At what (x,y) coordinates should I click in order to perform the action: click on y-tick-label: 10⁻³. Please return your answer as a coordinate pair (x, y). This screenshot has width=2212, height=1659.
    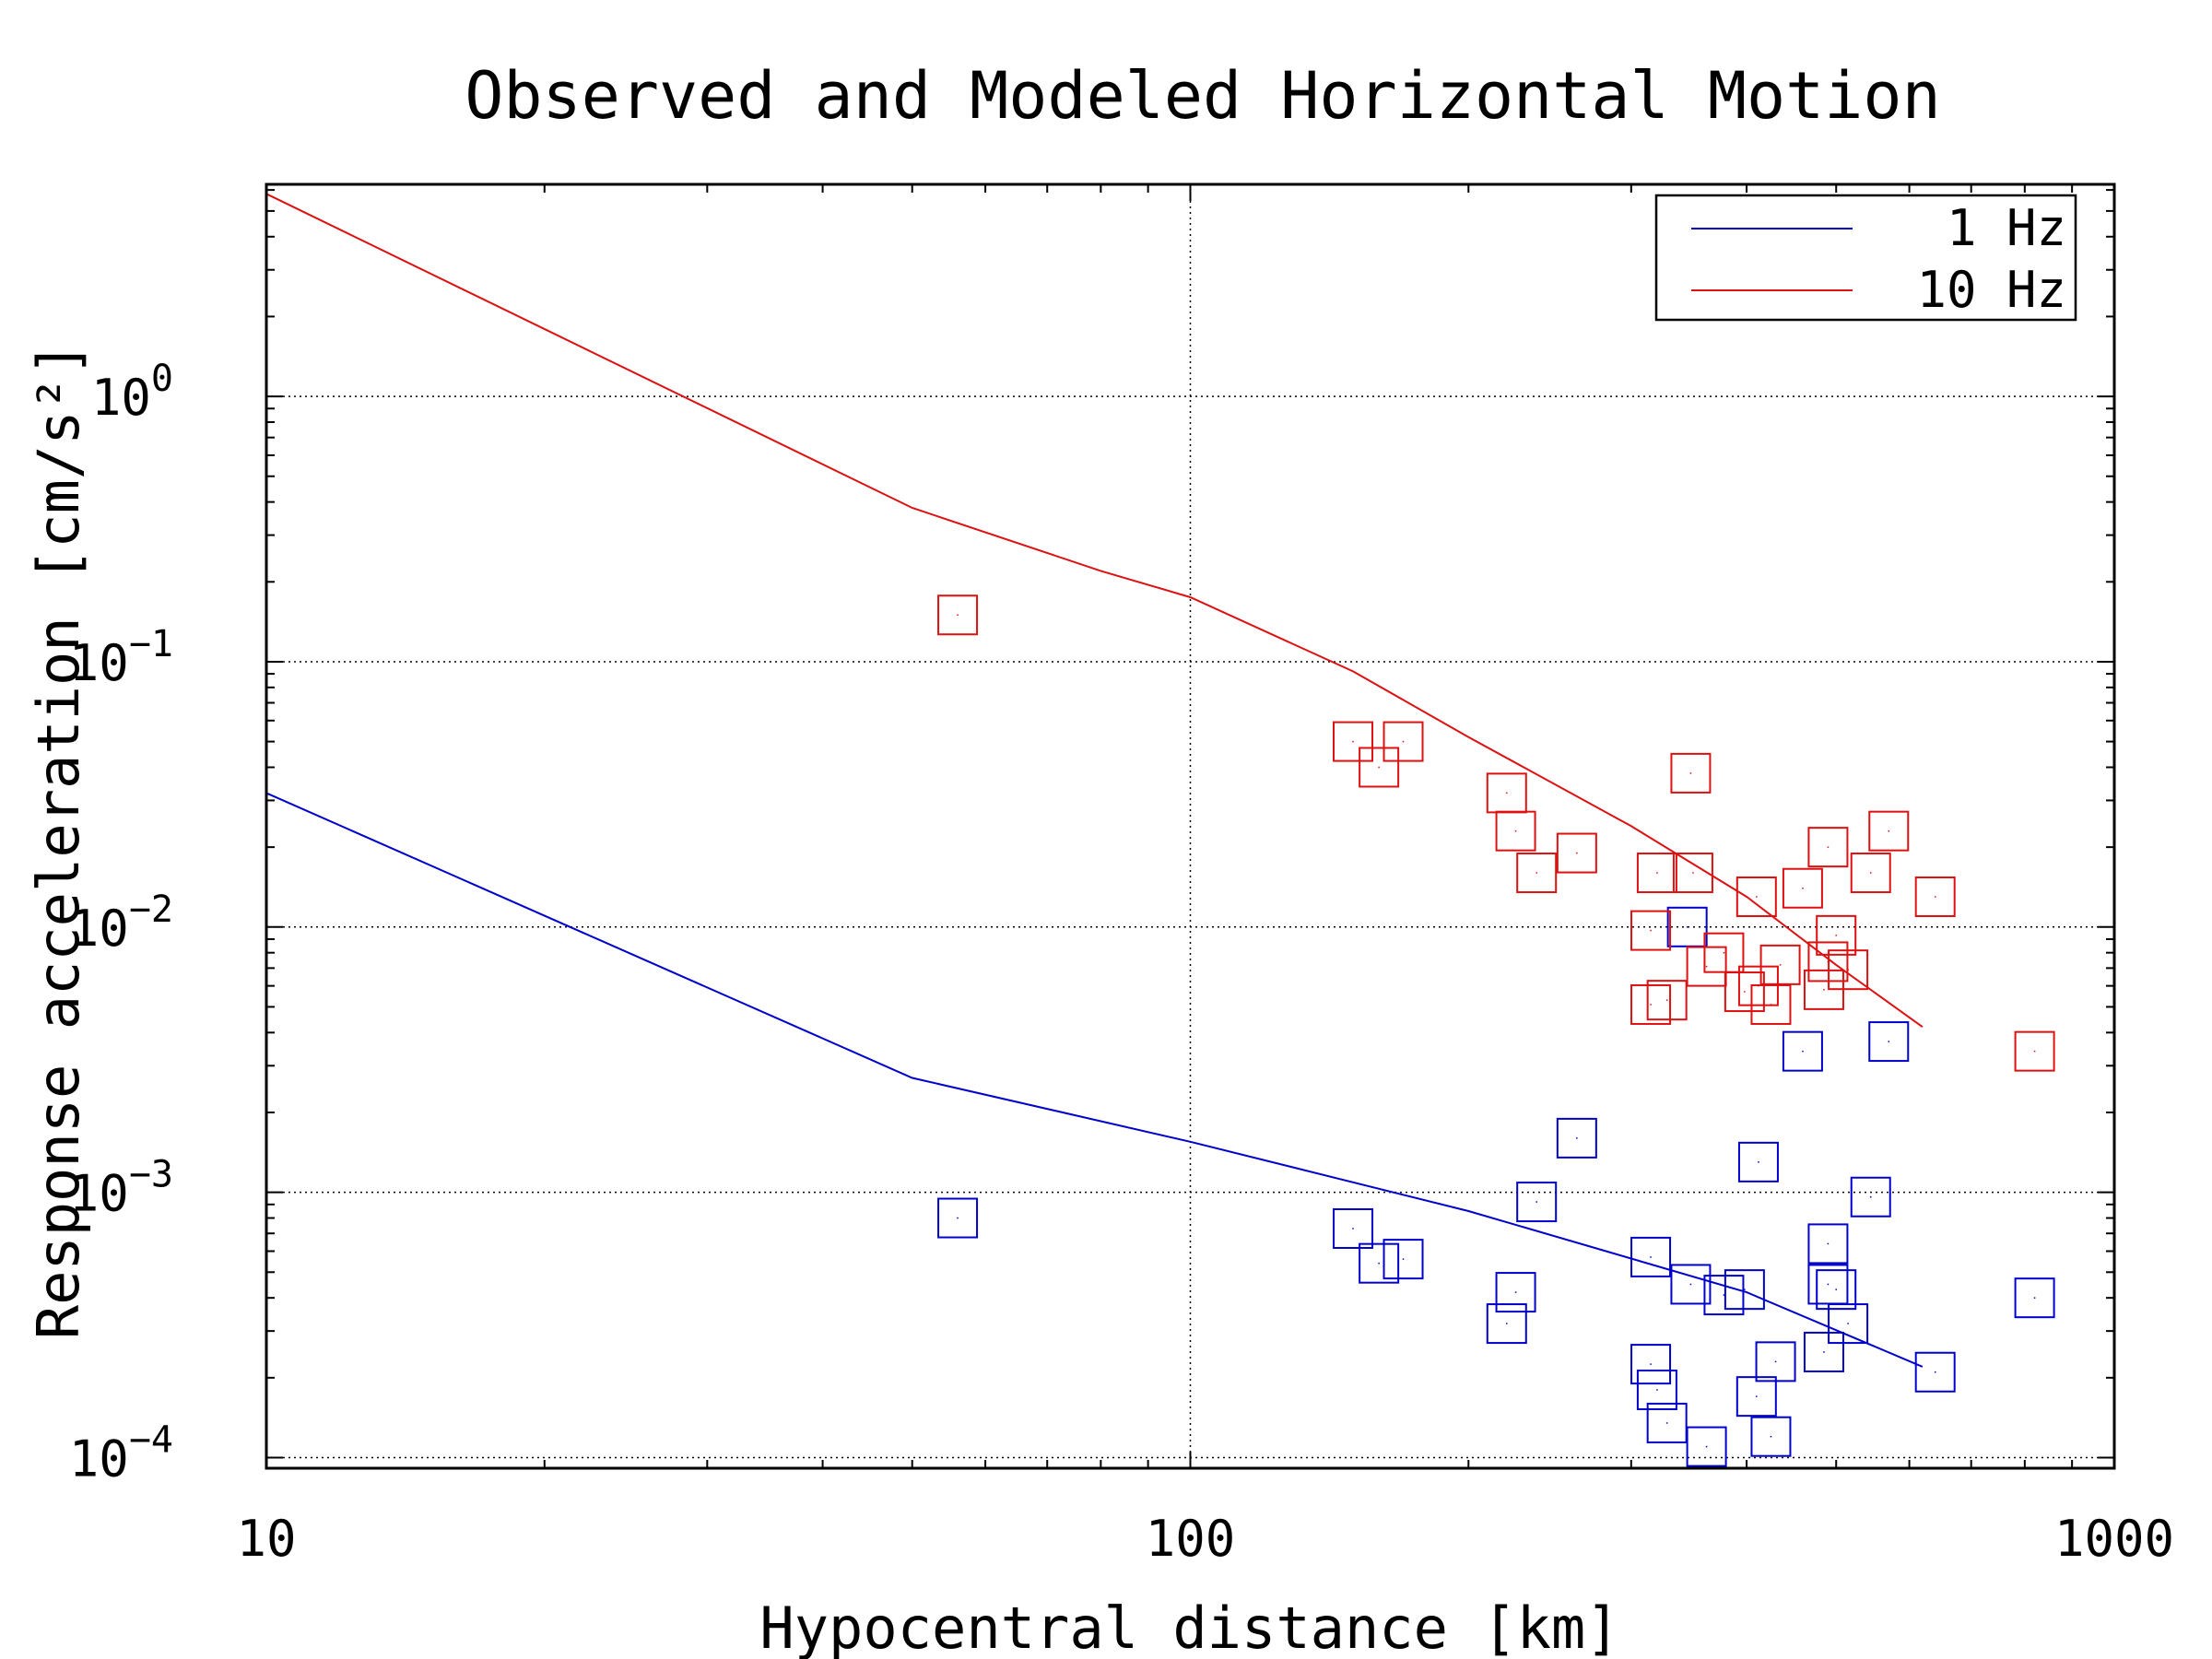
    Looking at the image, I should click on (121, 1188).